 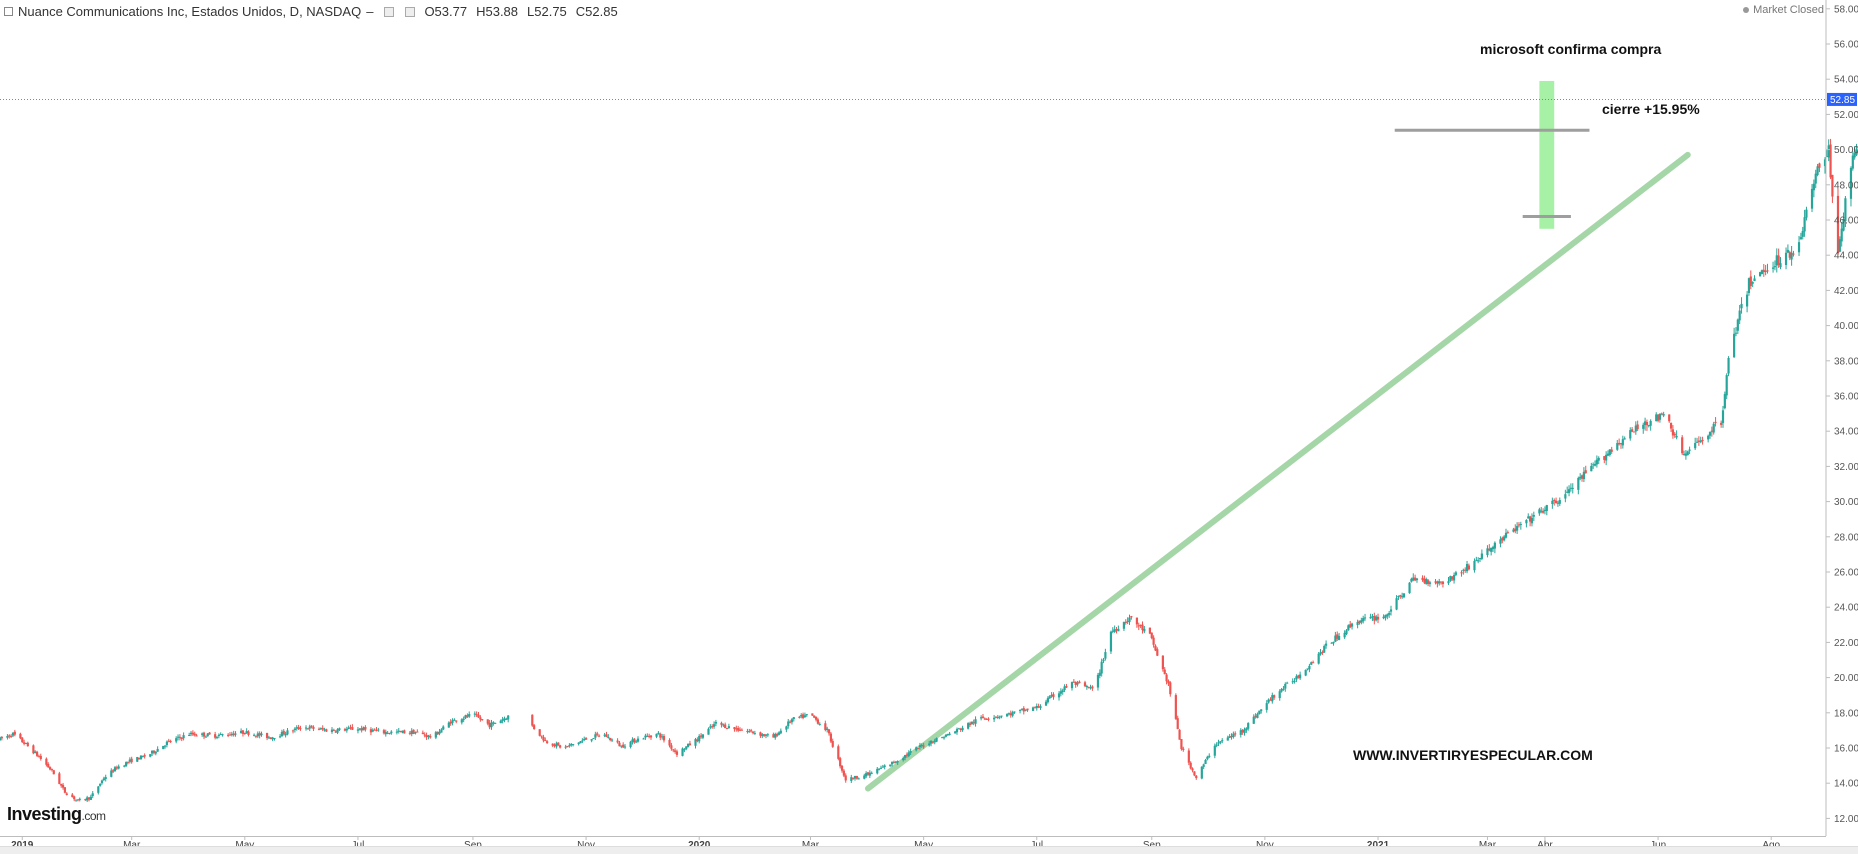 I want to click on close-icon, so click(x=410, y=11).